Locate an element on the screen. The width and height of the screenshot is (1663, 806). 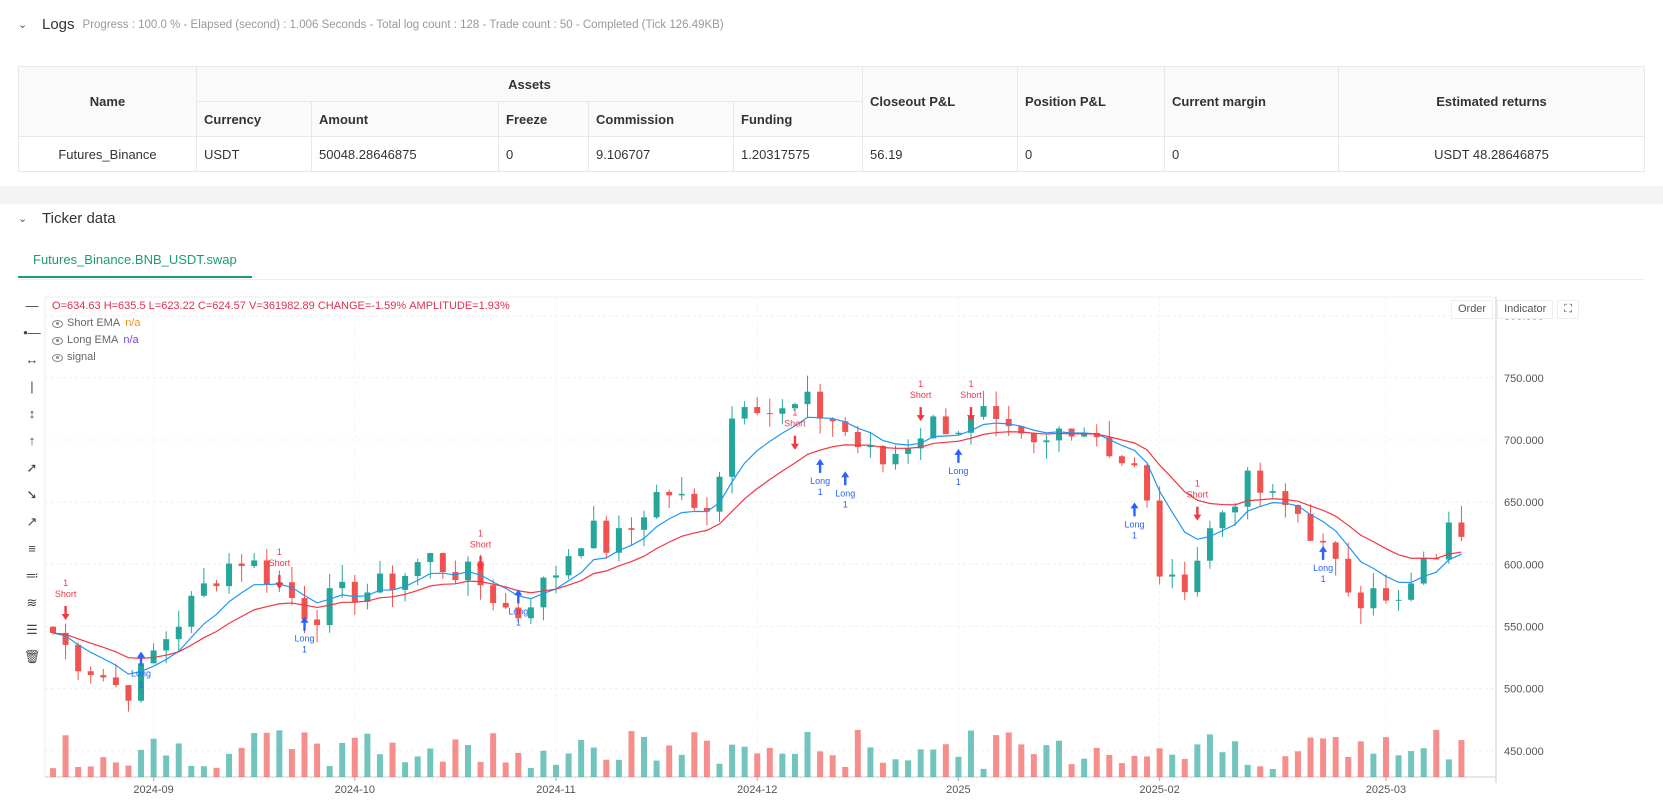
legend-signal: signal is located at coordinates (281, 357).